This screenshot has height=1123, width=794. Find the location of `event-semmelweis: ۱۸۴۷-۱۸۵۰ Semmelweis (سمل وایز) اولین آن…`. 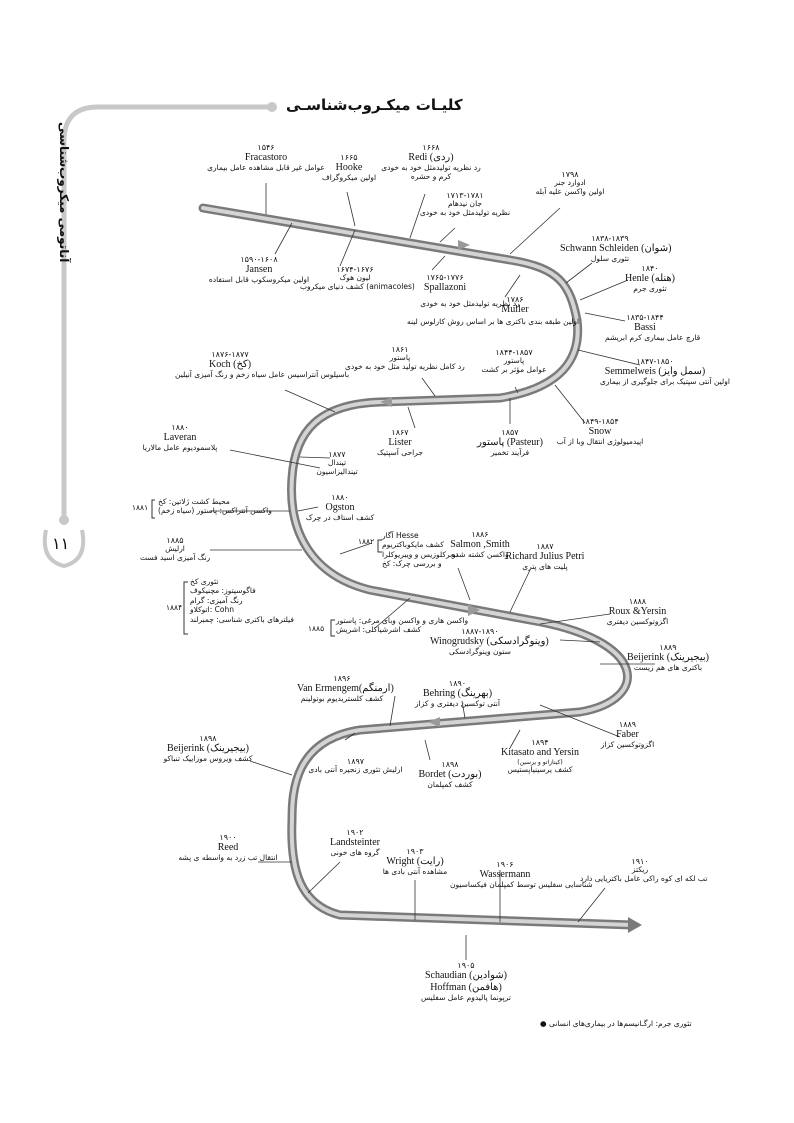

event-semmelweis: ۱۸۴۷-۱۸۵۰ Semmelweis (سمل وایز) اولین آن… is located at coordinates (665, 372).